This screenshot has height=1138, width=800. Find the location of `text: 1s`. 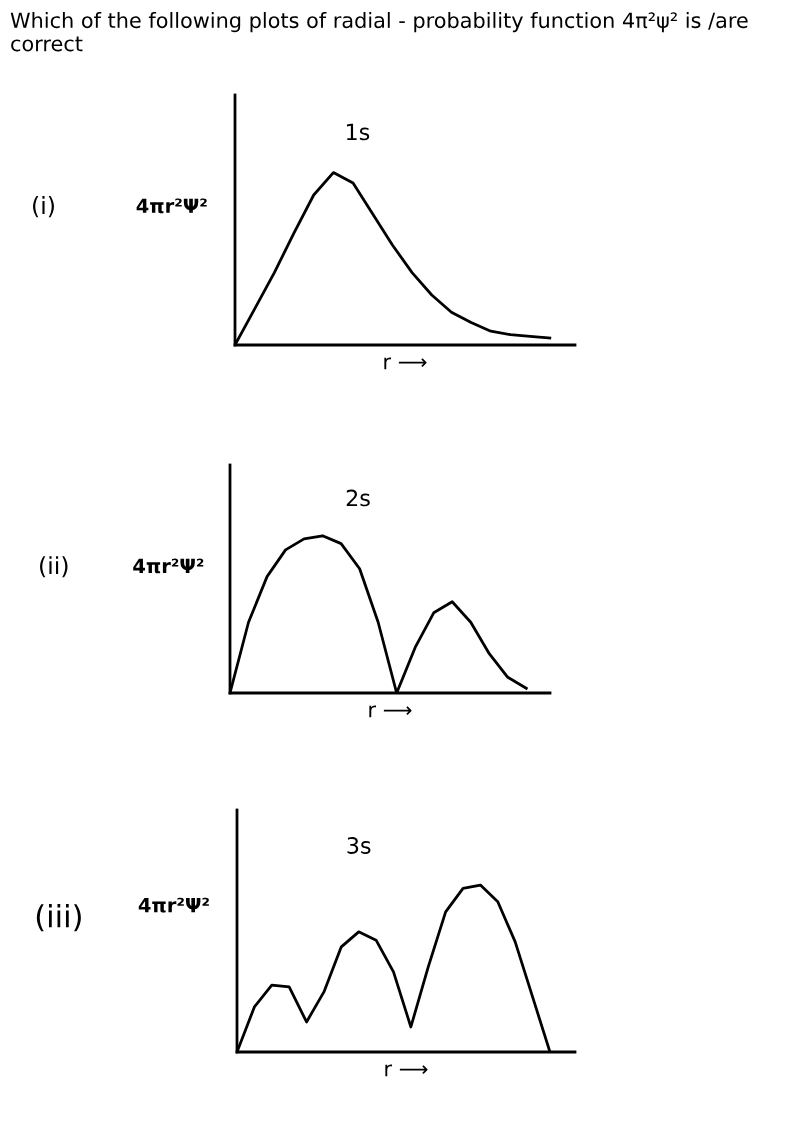

text: 1s is located at coordinates (358, 132).